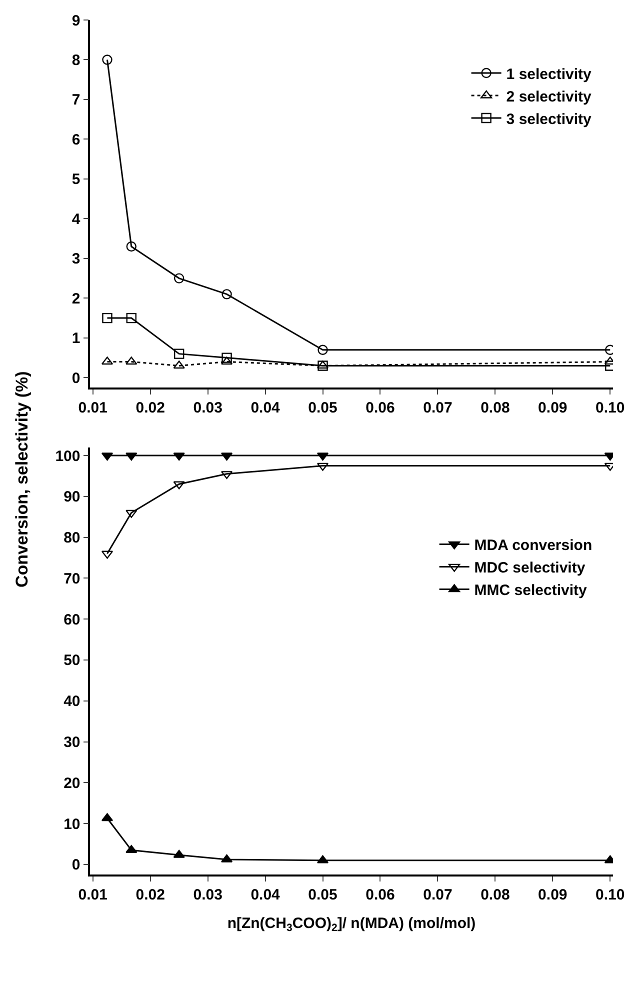  What do you see at coordinates (549, 74) in the screenshot?
I see `legend-label: 1 selectivity` at bounding box center [549, 74].